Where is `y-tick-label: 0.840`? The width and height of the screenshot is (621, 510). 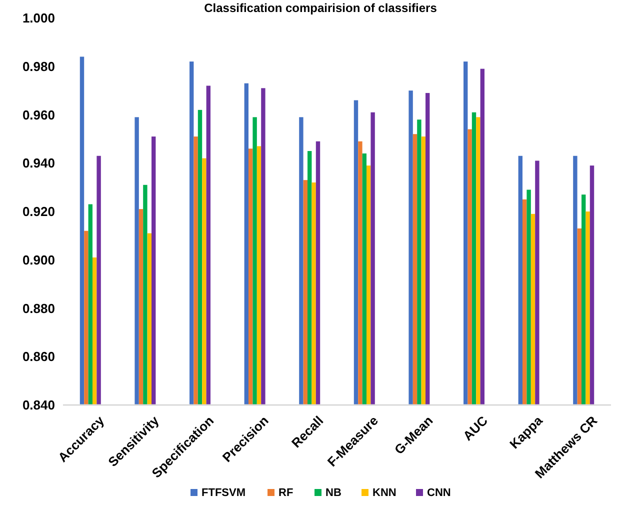
y-tick-label: 0.840 is located at coordinates (38, 405).